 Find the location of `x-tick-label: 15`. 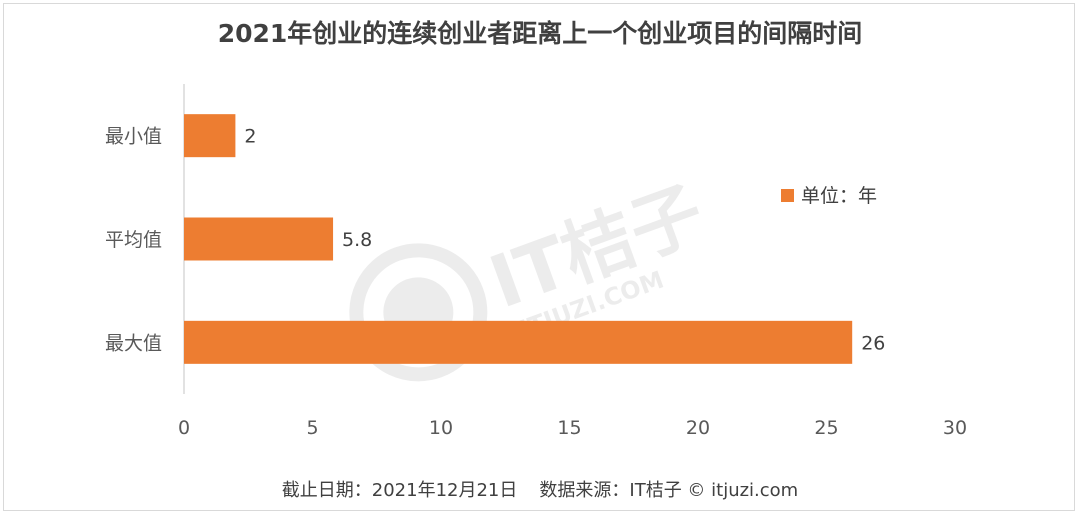

x-tick-label: 15 is located at coordinates (569, 428).